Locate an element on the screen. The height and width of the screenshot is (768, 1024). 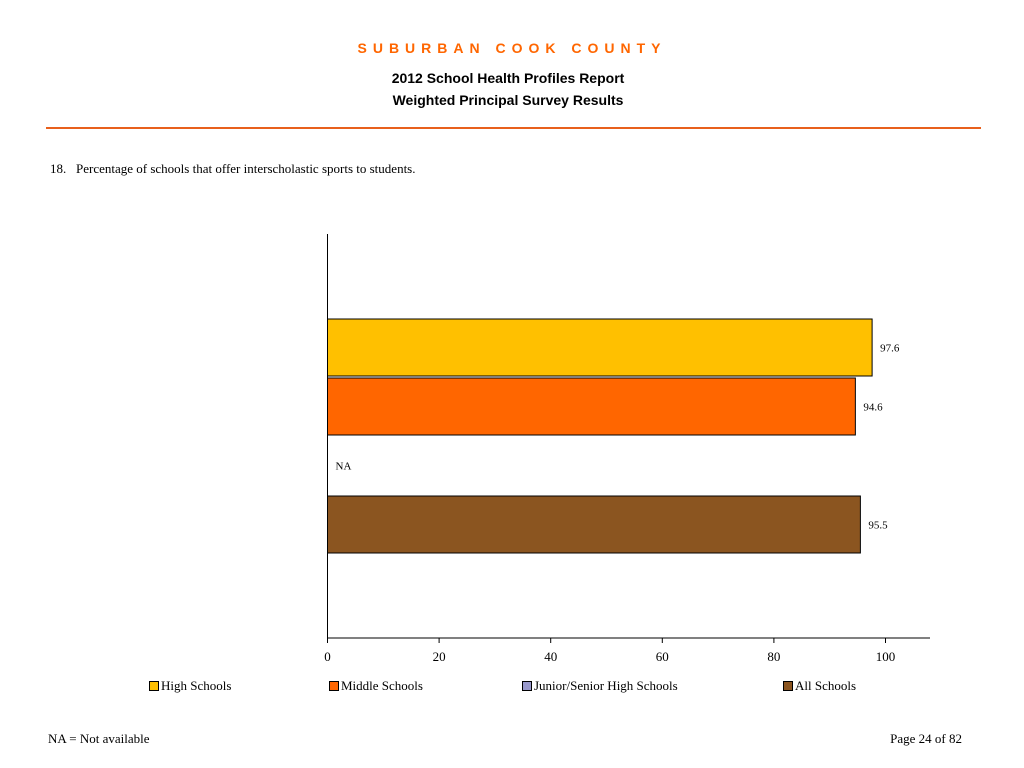
x-tick-label: 100 is located at coordinates (886, 656).